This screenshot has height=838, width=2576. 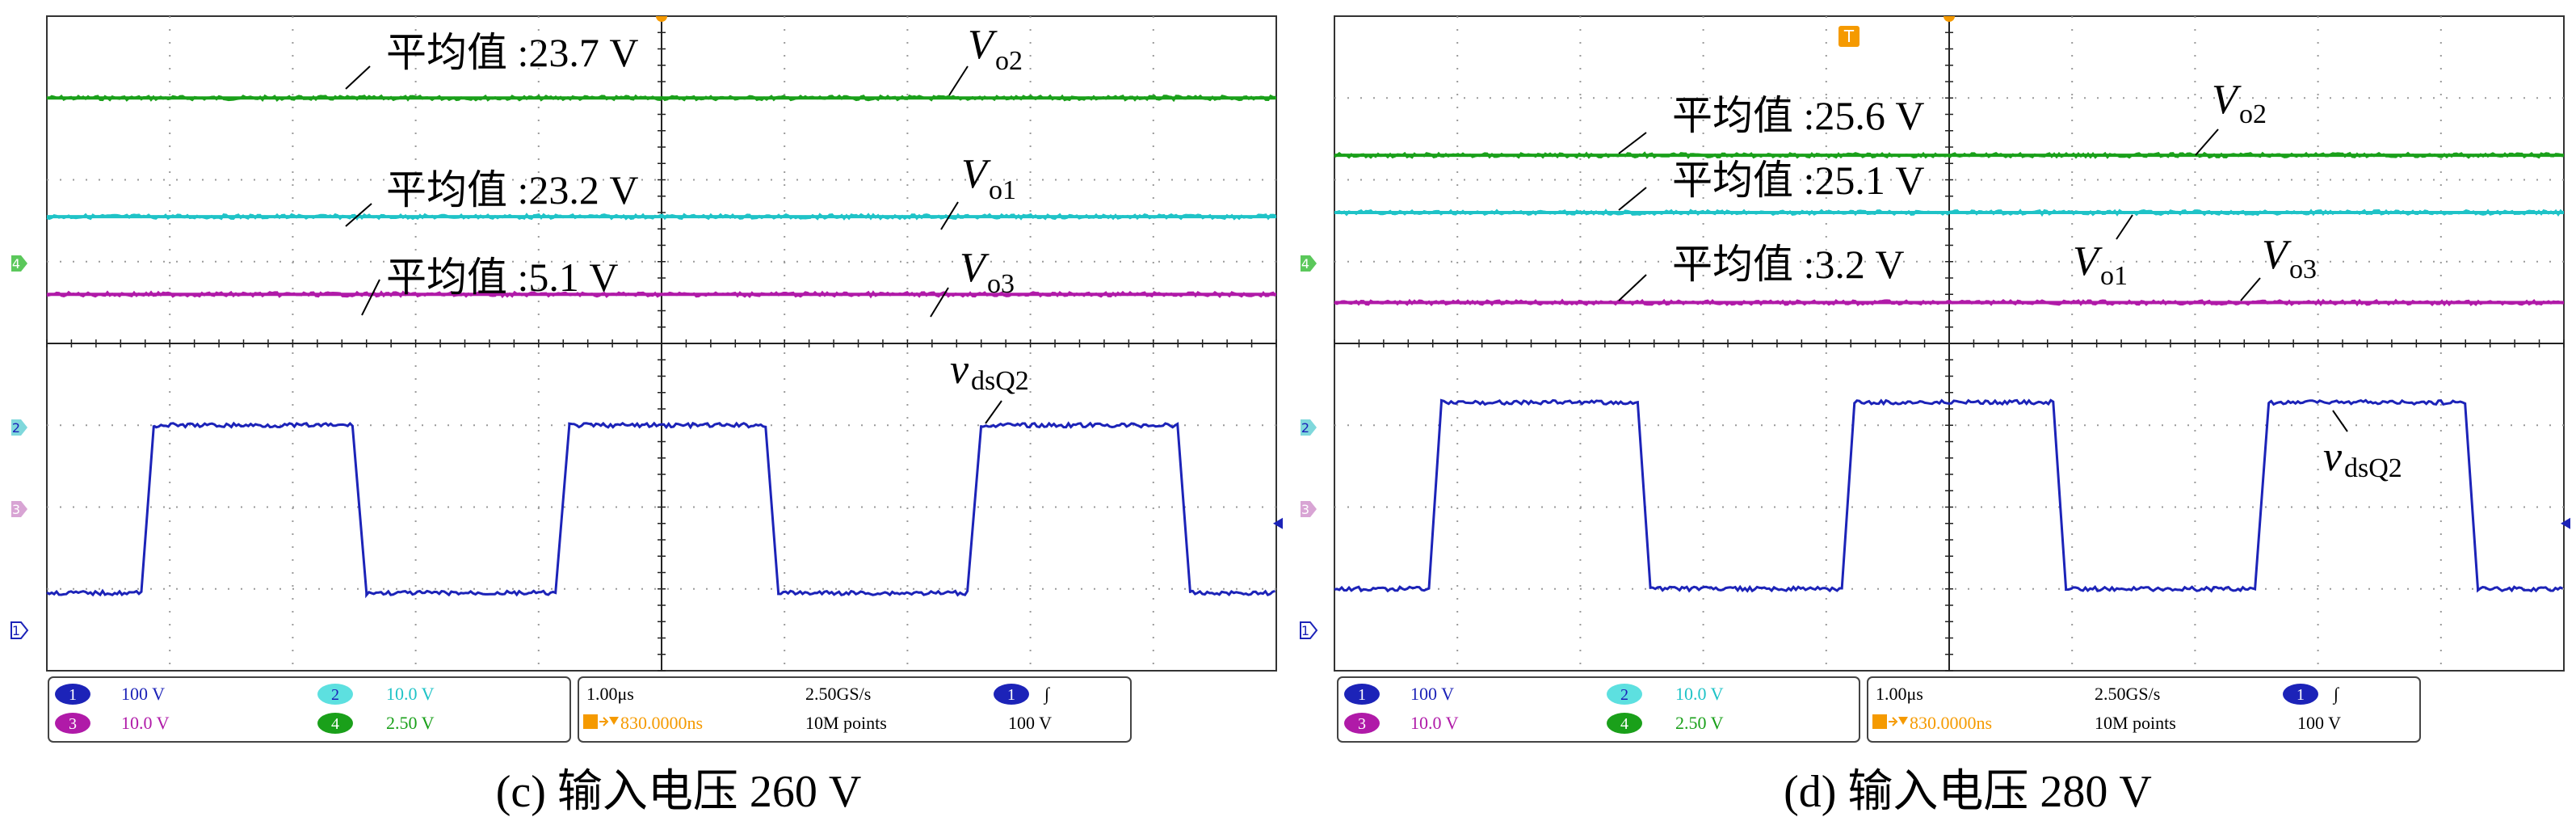 I want to click on trig-slope-c: ∫, so click(x=1047, y=694).